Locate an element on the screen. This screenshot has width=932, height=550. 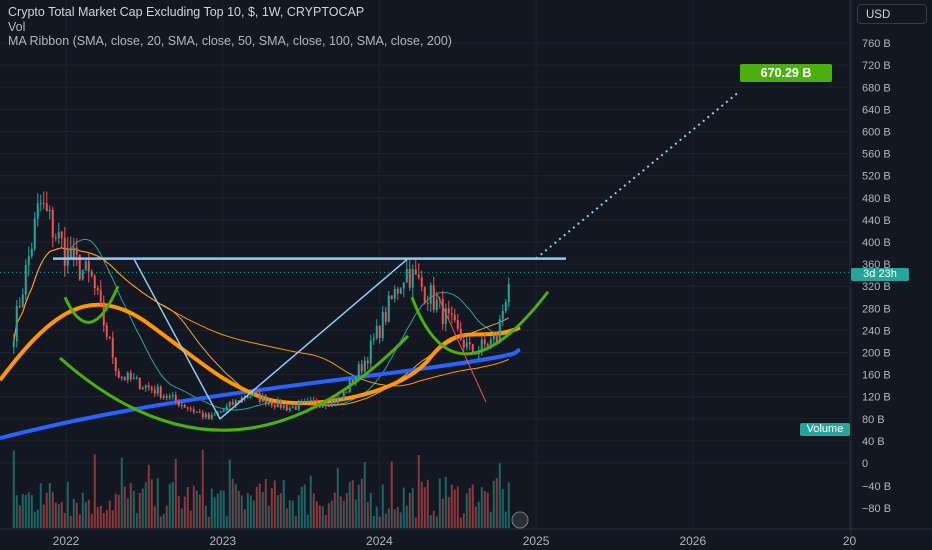
right-cup-curve is located at coordinates (480, 323).